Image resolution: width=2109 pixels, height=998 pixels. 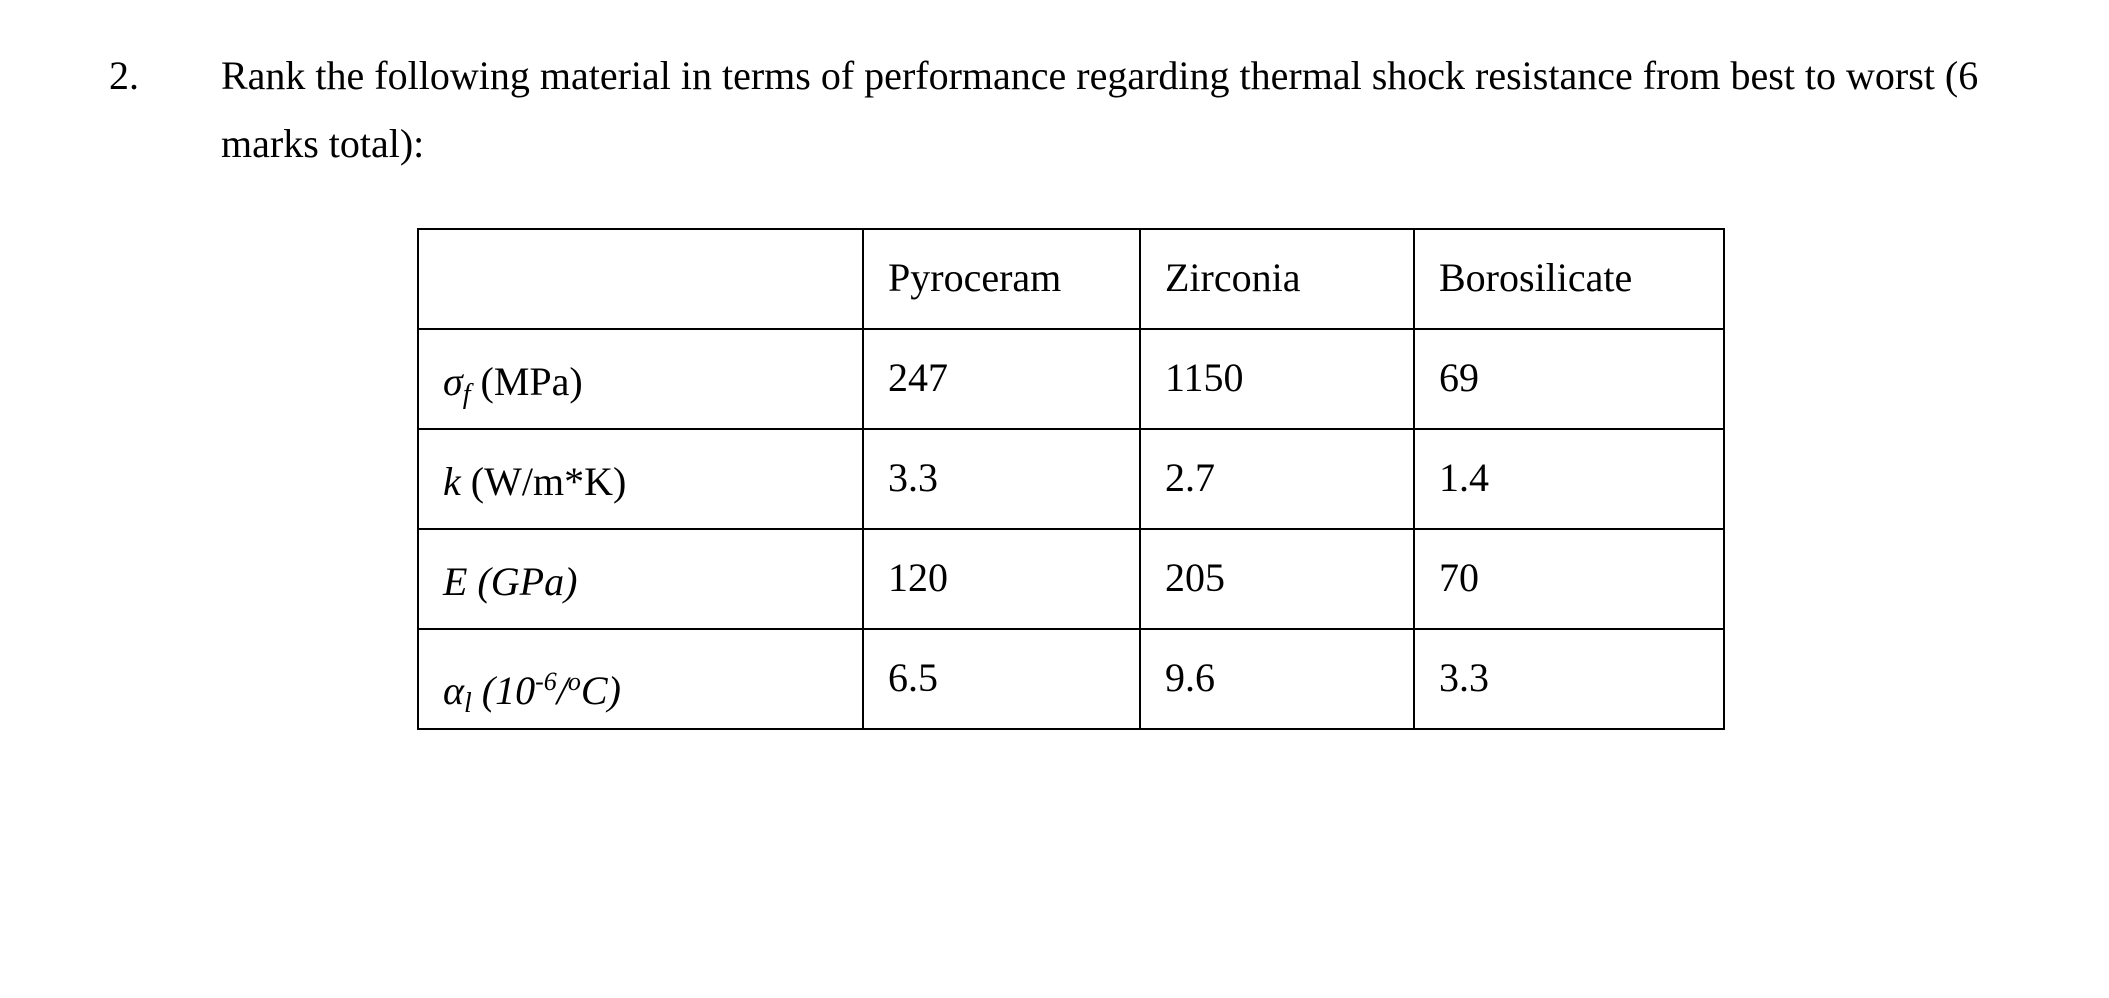 I want to click on value-cell: 205, so click(x=1277, y=579).